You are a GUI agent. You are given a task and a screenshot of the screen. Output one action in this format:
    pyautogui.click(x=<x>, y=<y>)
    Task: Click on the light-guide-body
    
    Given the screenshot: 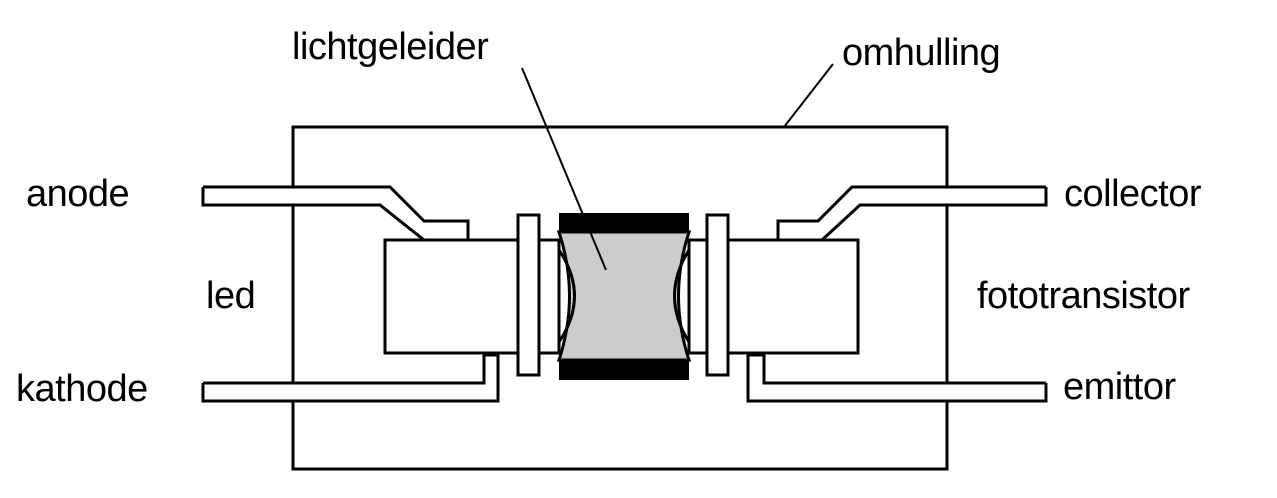 What is the action you would take?
    pyautogui.click(x=624, y=296)
    